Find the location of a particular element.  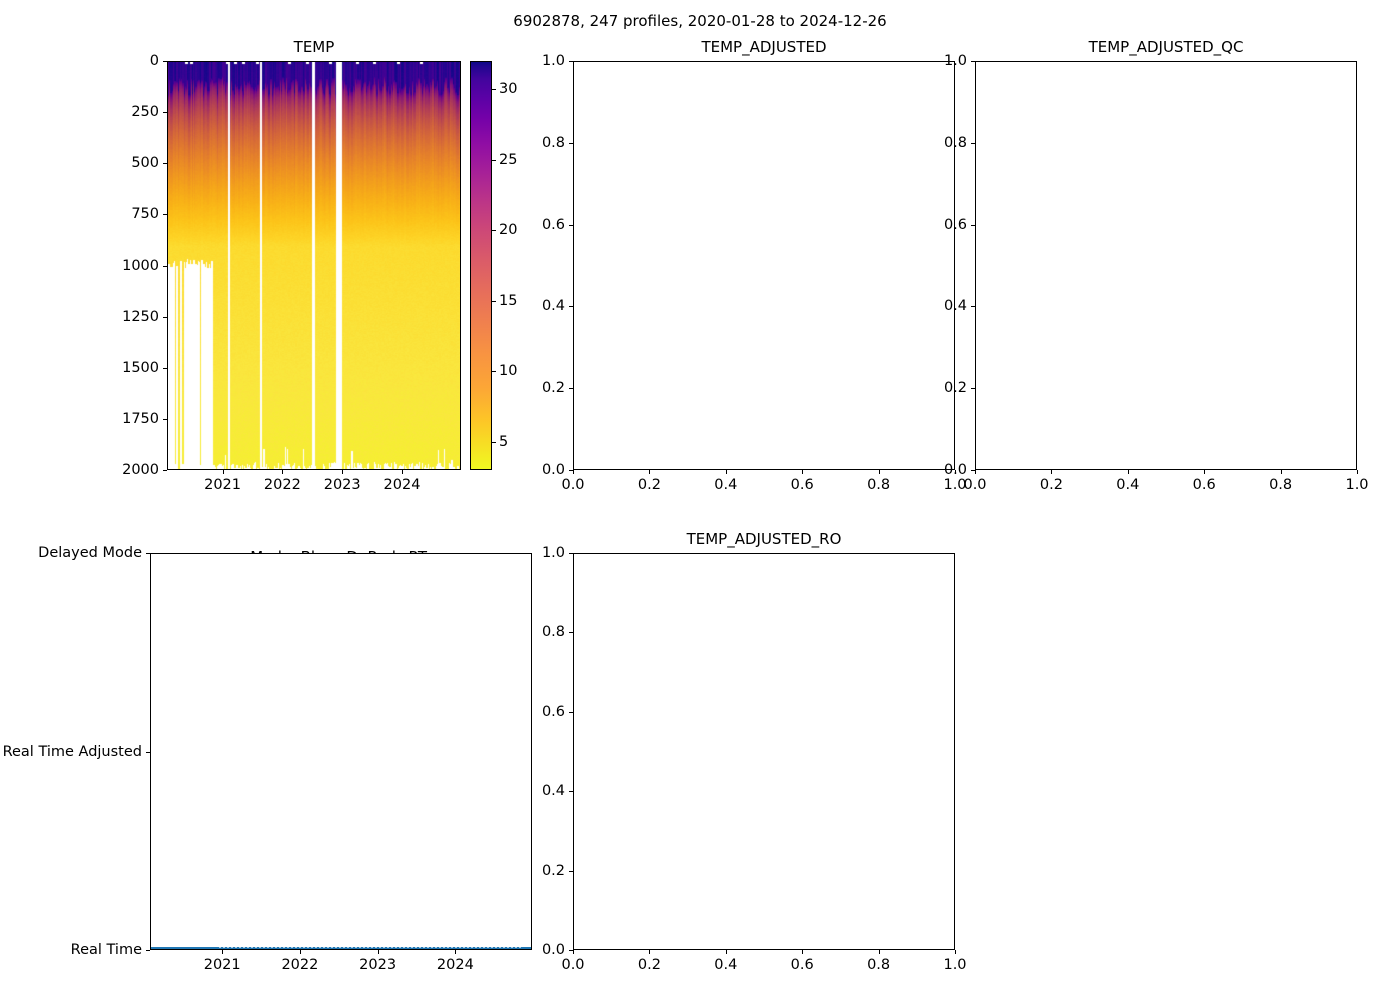

temp-adjusted-xticklabel: 0.8 is located at coordinates (879, 485).